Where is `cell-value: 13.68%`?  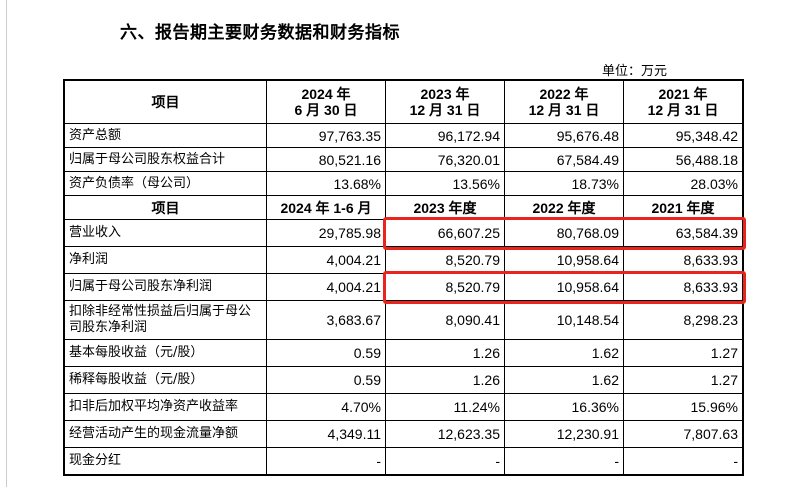 cell-value: 13.68% is located at coordinates (326, 183).